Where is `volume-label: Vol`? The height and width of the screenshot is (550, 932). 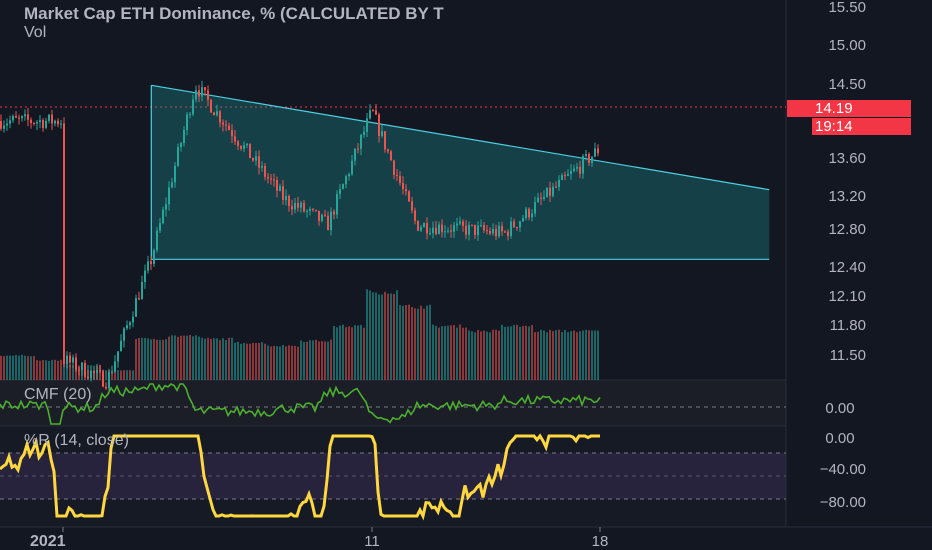
volume-label: Vol is located at coordinates (35, 32).